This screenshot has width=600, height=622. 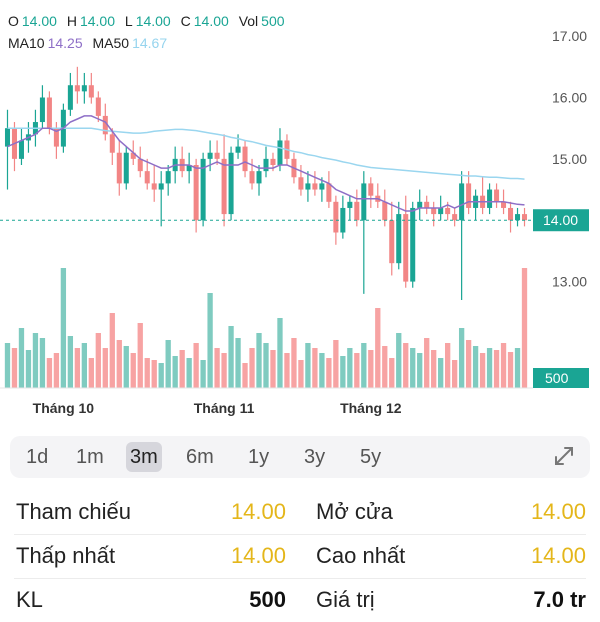 What do you see at coordinates (200, 457) in the screenshot?
I see `range-6m-button: 6m` at bounding box center [200, 457].